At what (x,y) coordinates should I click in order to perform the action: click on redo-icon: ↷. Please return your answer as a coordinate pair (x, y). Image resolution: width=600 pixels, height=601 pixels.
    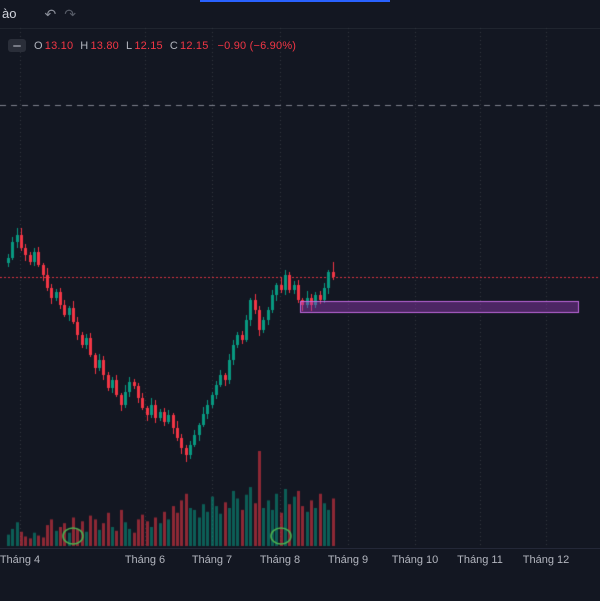
    Looking at the image, I should click on (70, 14).